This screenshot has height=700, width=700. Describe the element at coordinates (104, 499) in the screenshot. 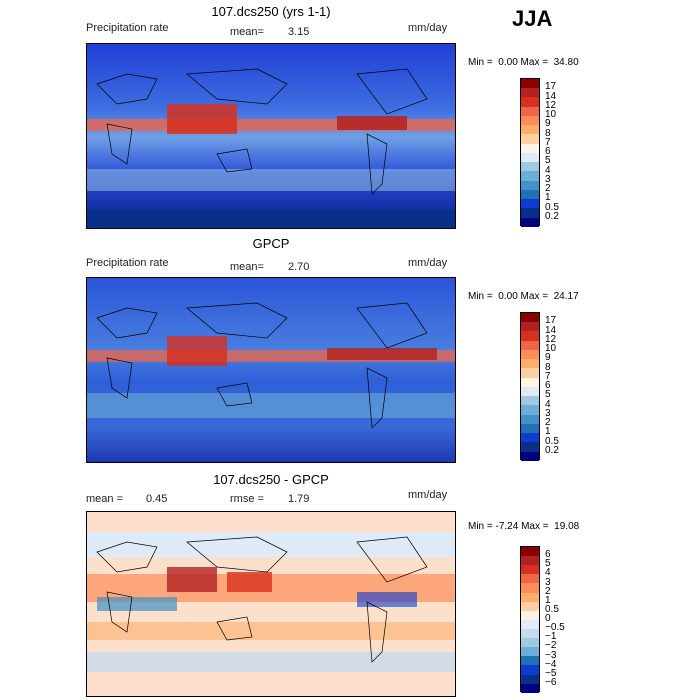

I see `panel3-mean-label: mean =` at that location.